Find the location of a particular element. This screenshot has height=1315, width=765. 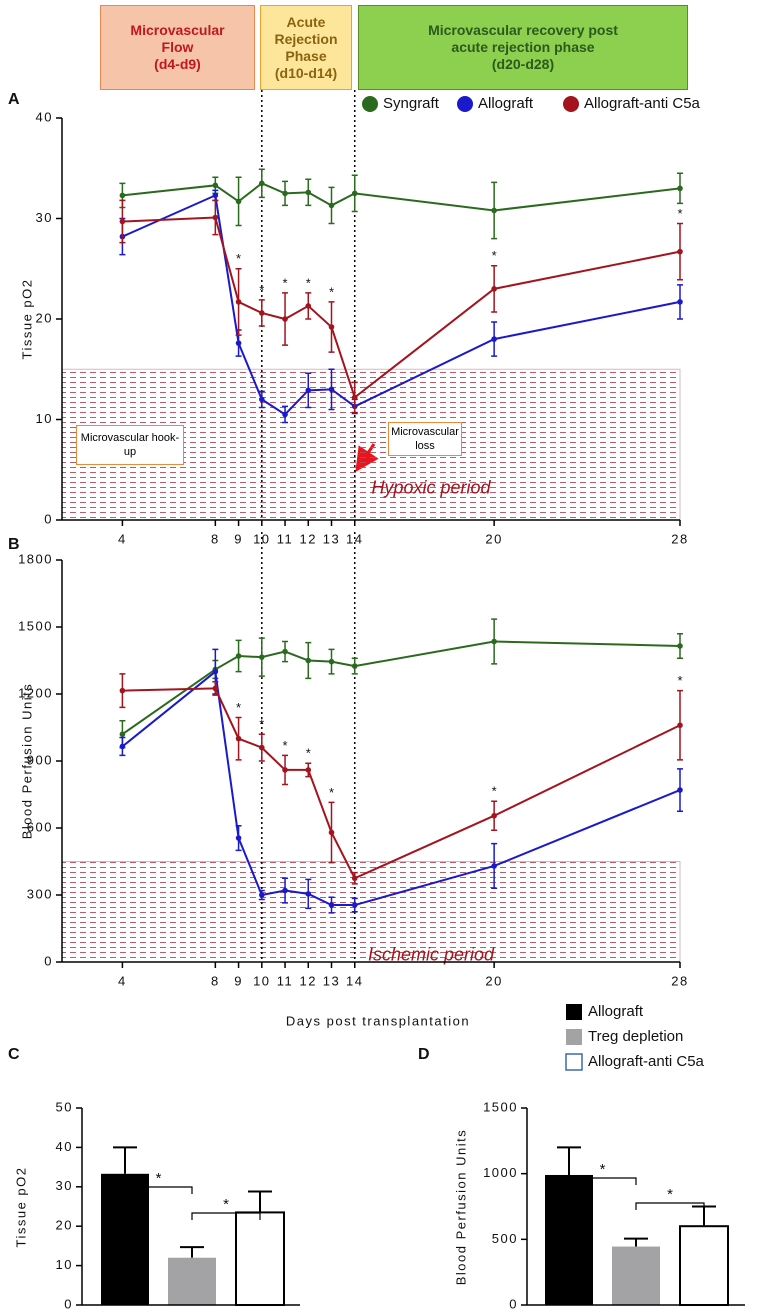

y-axis-label: Blood Perfusion Units is located at coordinates (26, 761).